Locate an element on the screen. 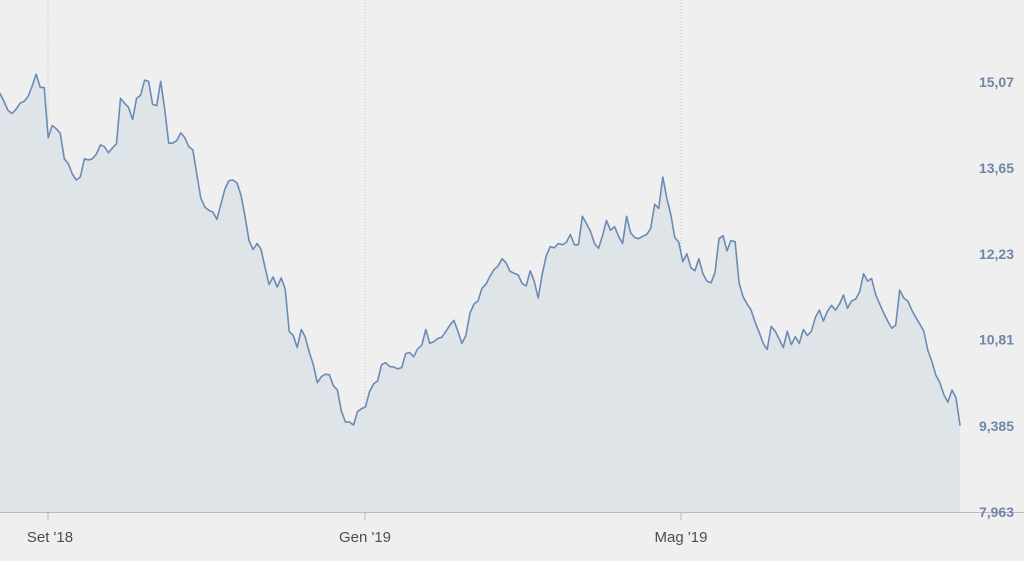  y-tick-label: 13,65 is located at coordinates (996, 168).